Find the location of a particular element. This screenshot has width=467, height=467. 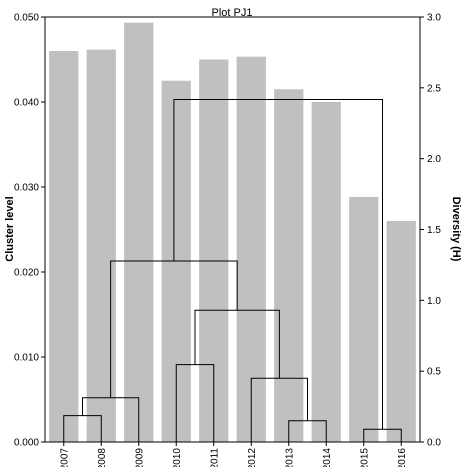

y-right-tick-label: 1.5 is located at coordinates (434, 230).